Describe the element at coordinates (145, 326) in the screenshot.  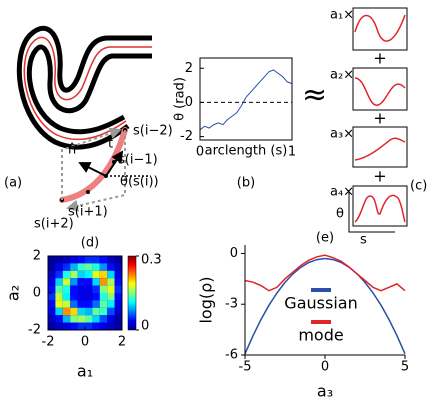
I see `colorbar-tick-label: 0` at that location.